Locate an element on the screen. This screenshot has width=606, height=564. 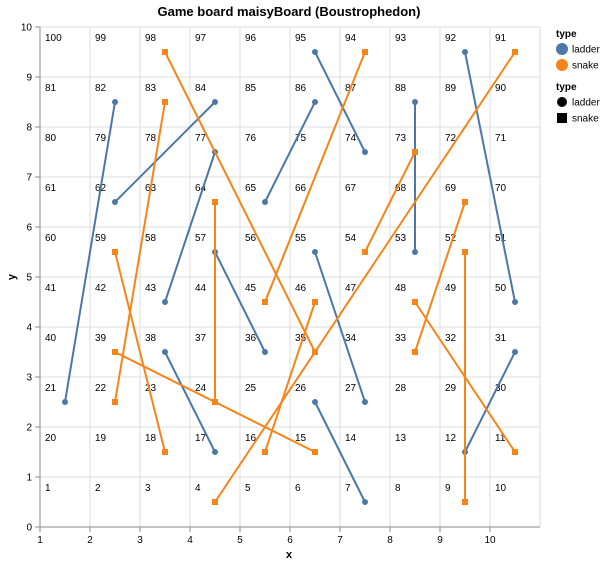
legend-shape-label: snake is located at coordinates (585, 119).